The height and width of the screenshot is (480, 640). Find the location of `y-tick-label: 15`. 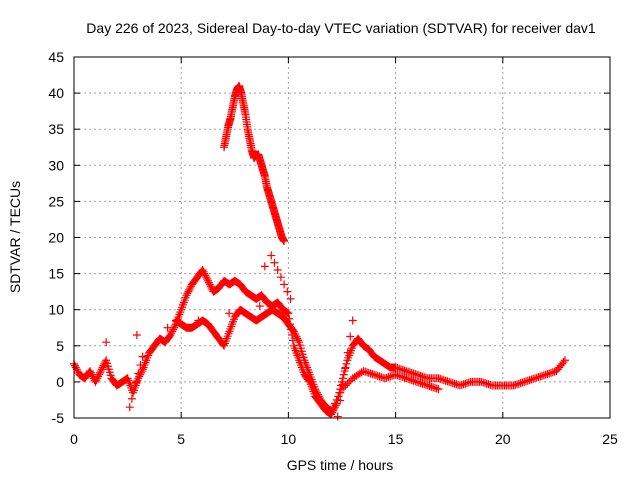

y-tick-label: 15 is located at coordinates (56, 274).